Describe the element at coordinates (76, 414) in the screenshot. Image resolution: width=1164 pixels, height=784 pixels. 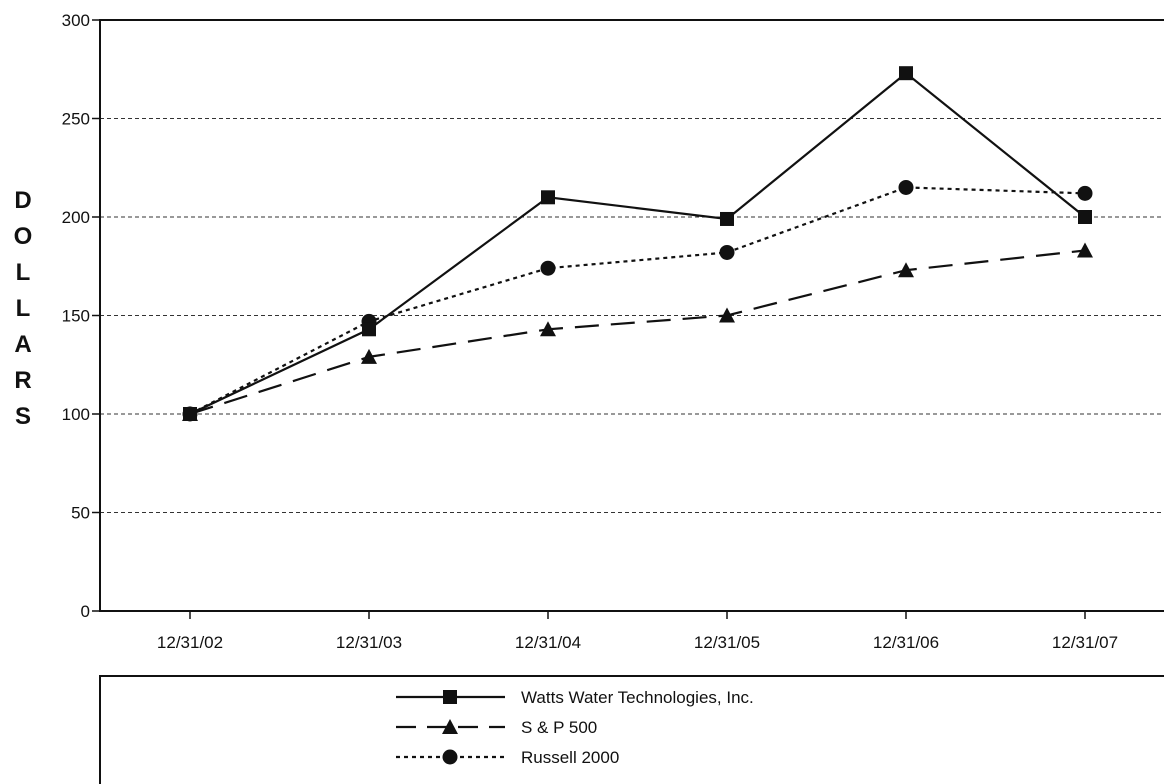
I see `y-tick-label-100: 100` at that location.